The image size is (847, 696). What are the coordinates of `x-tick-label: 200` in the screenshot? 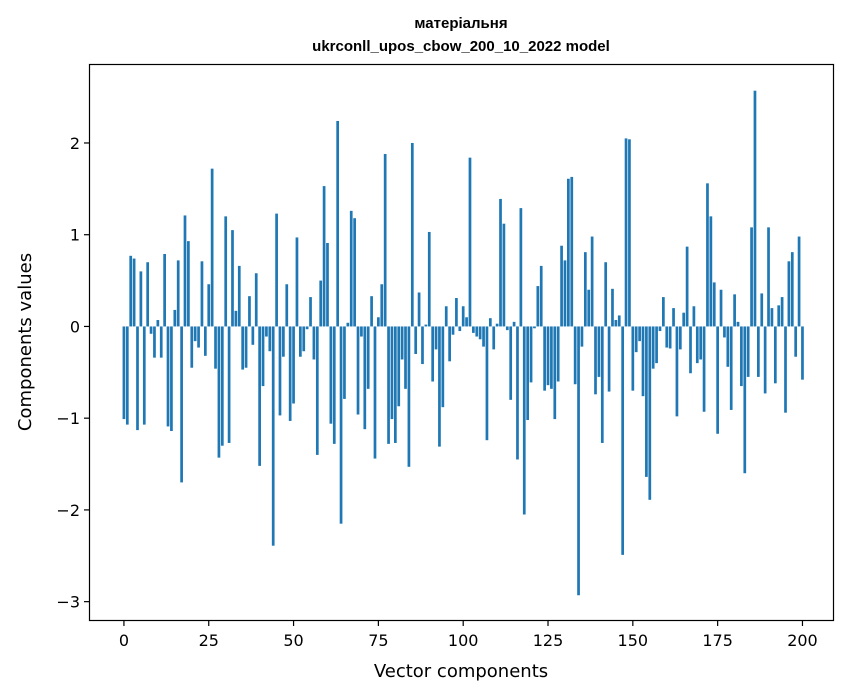 It's located at (802, 640).